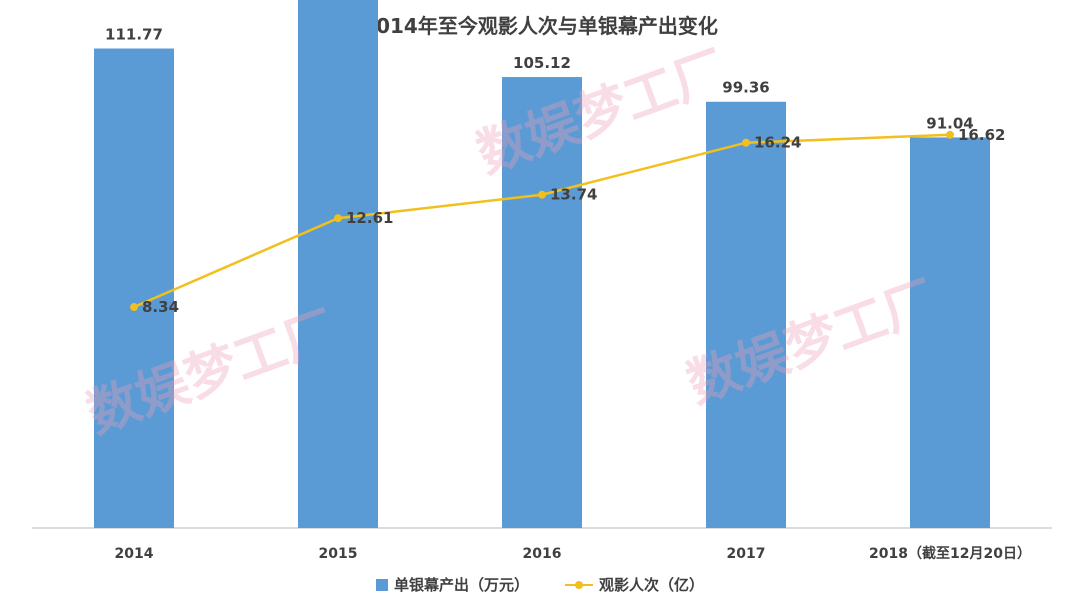  Describe the element at coordinates (369, 218) in the screenshot. I see `line-value-label: 12.61` at that location.